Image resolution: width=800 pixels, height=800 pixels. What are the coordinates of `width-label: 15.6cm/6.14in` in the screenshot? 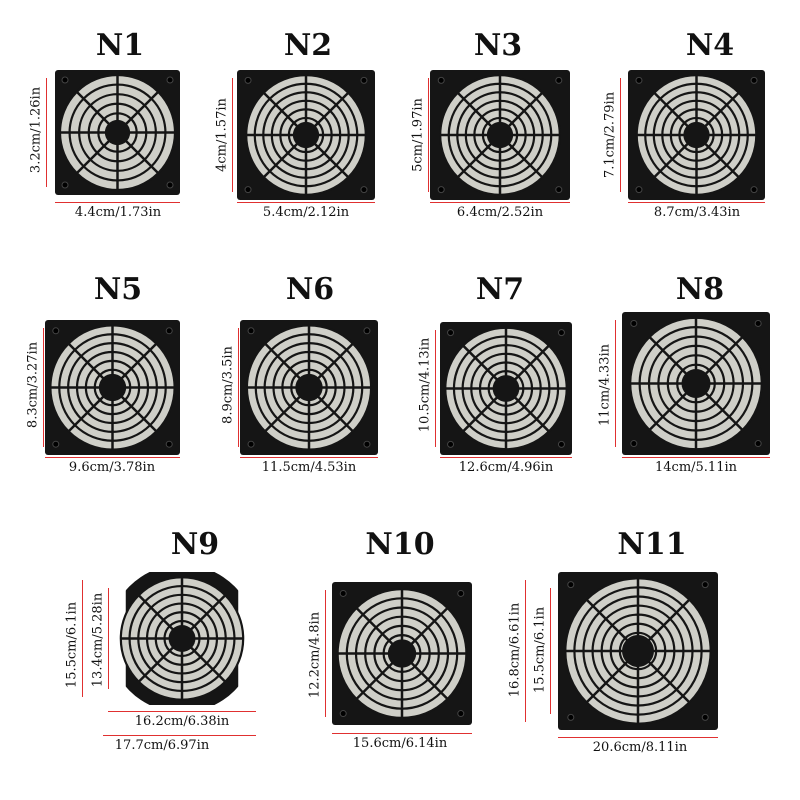 It's located at (400, 743).